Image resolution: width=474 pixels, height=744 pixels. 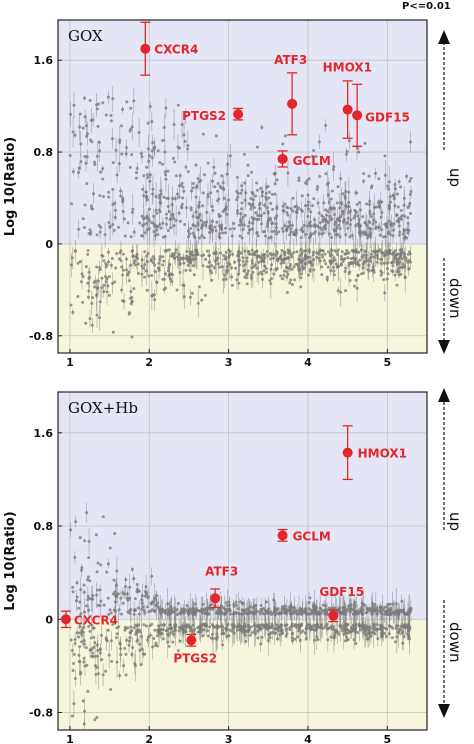 I want to click on p-value-note: P<=0.01, so click(x=426, y=6).